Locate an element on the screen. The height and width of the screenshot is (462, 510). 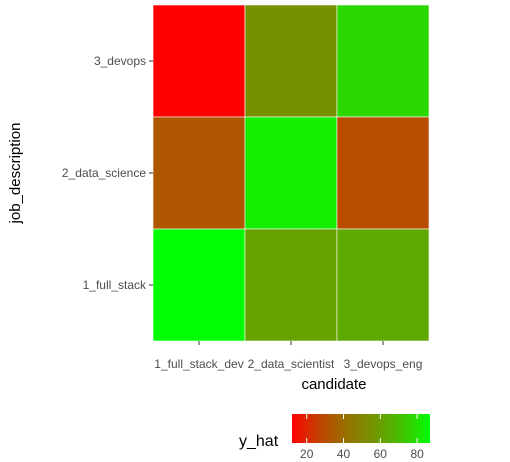
legend-ticks: 20 40 60 80 is located at coordinates (362, 437).